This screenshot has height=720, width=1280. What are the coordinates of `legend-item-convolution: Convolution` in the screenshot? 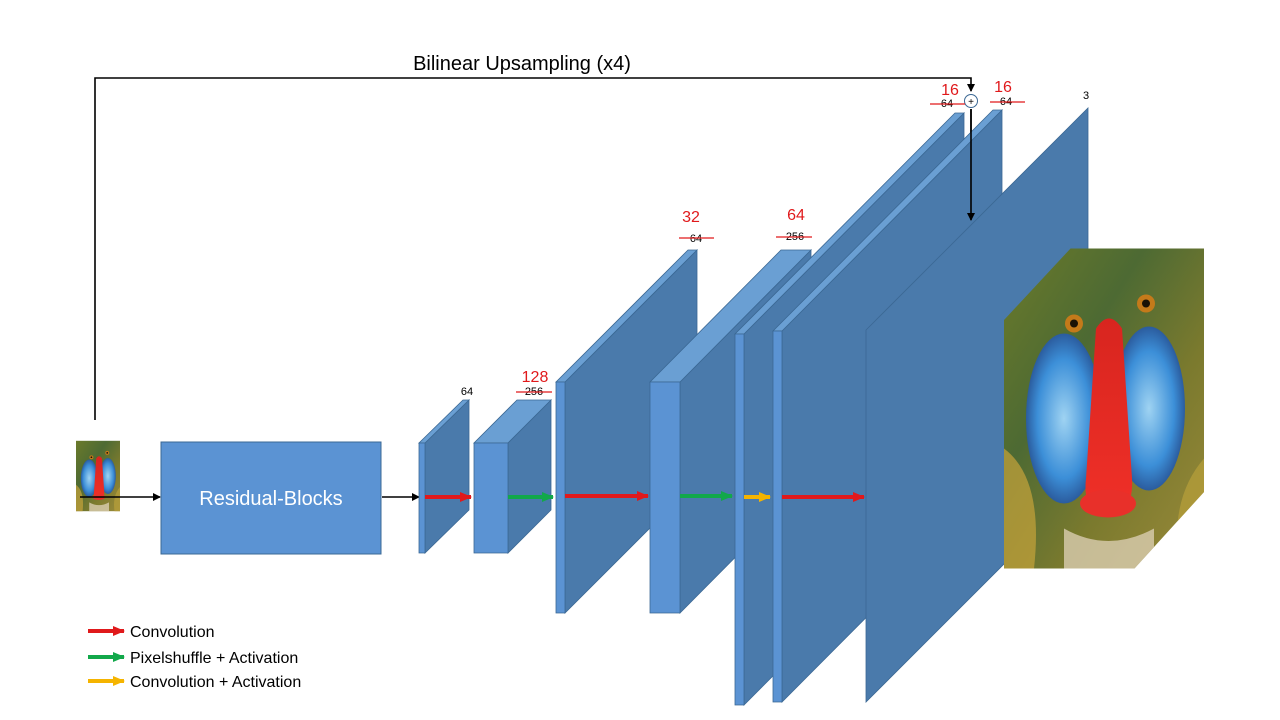 It's located at (151, 632).